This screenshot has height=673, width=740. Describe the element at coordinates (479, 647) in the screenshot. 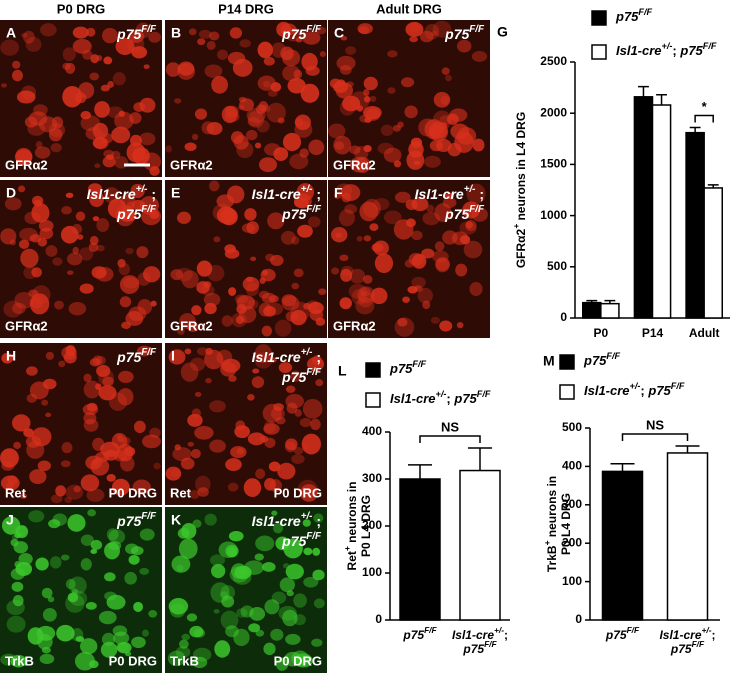

I see `x-tick-label: p75F/F` at that location.